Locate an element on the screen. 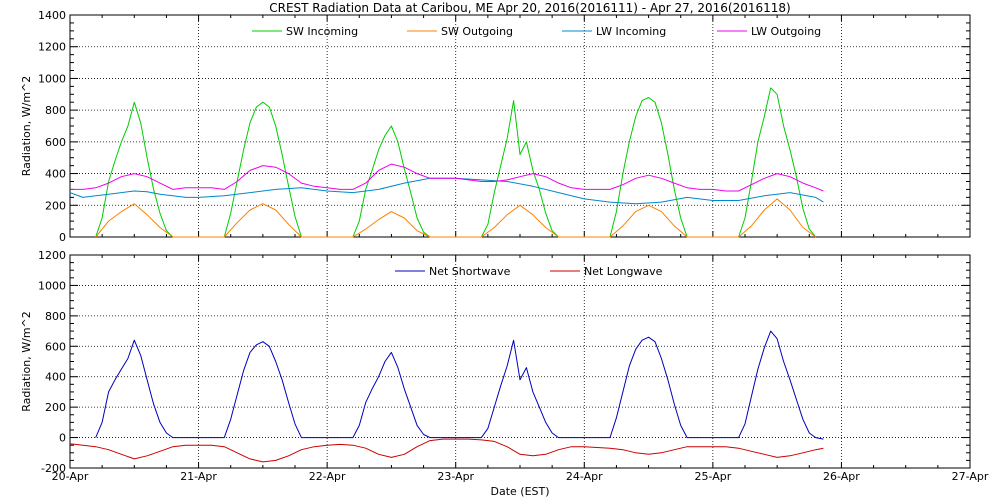  x-tick-label: 25-Apr is located at coordinates (712, 476).